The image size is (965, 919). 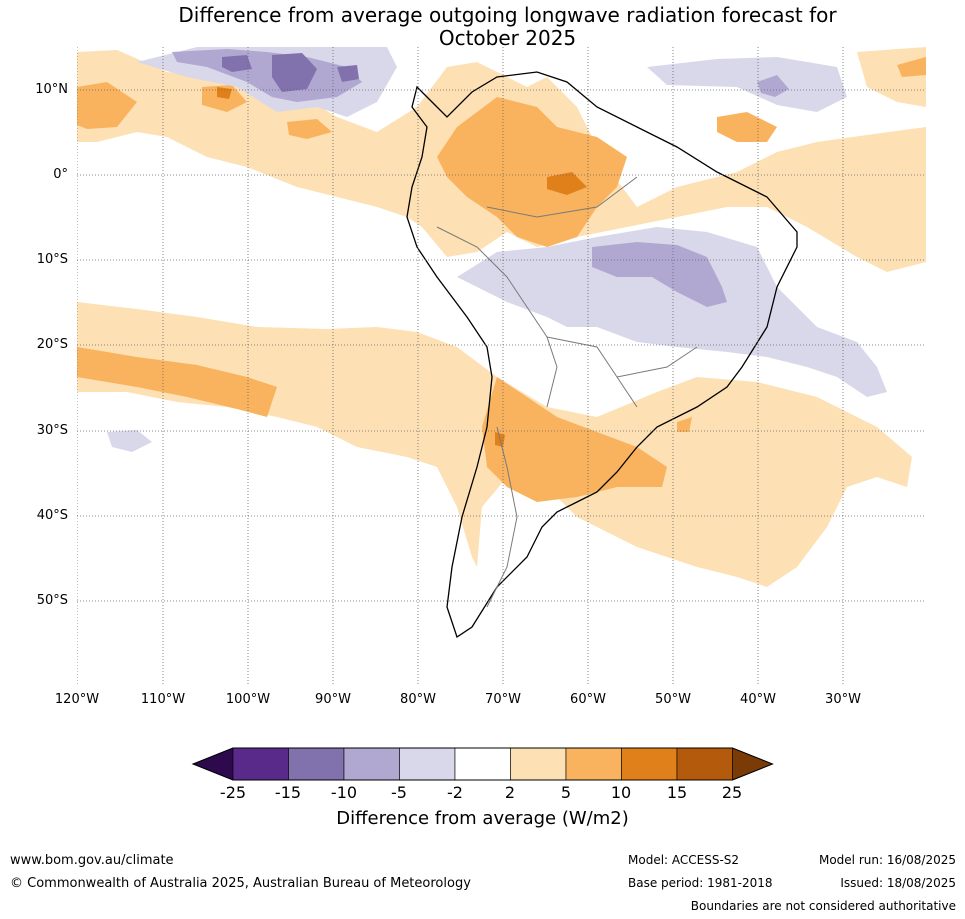 What do you see at coordinates (567, 392) in the screenshot?
I see `country-boundaries` at bounding box center [567, 392].